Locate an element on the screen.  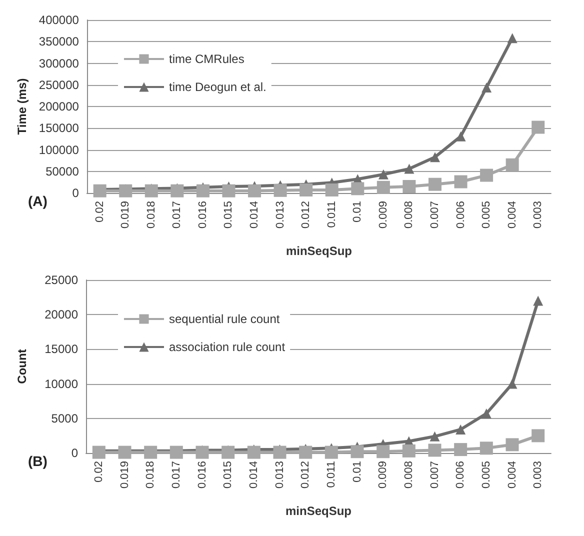
y-axis-title: Time (ms) is located at coordinates (22, 106).